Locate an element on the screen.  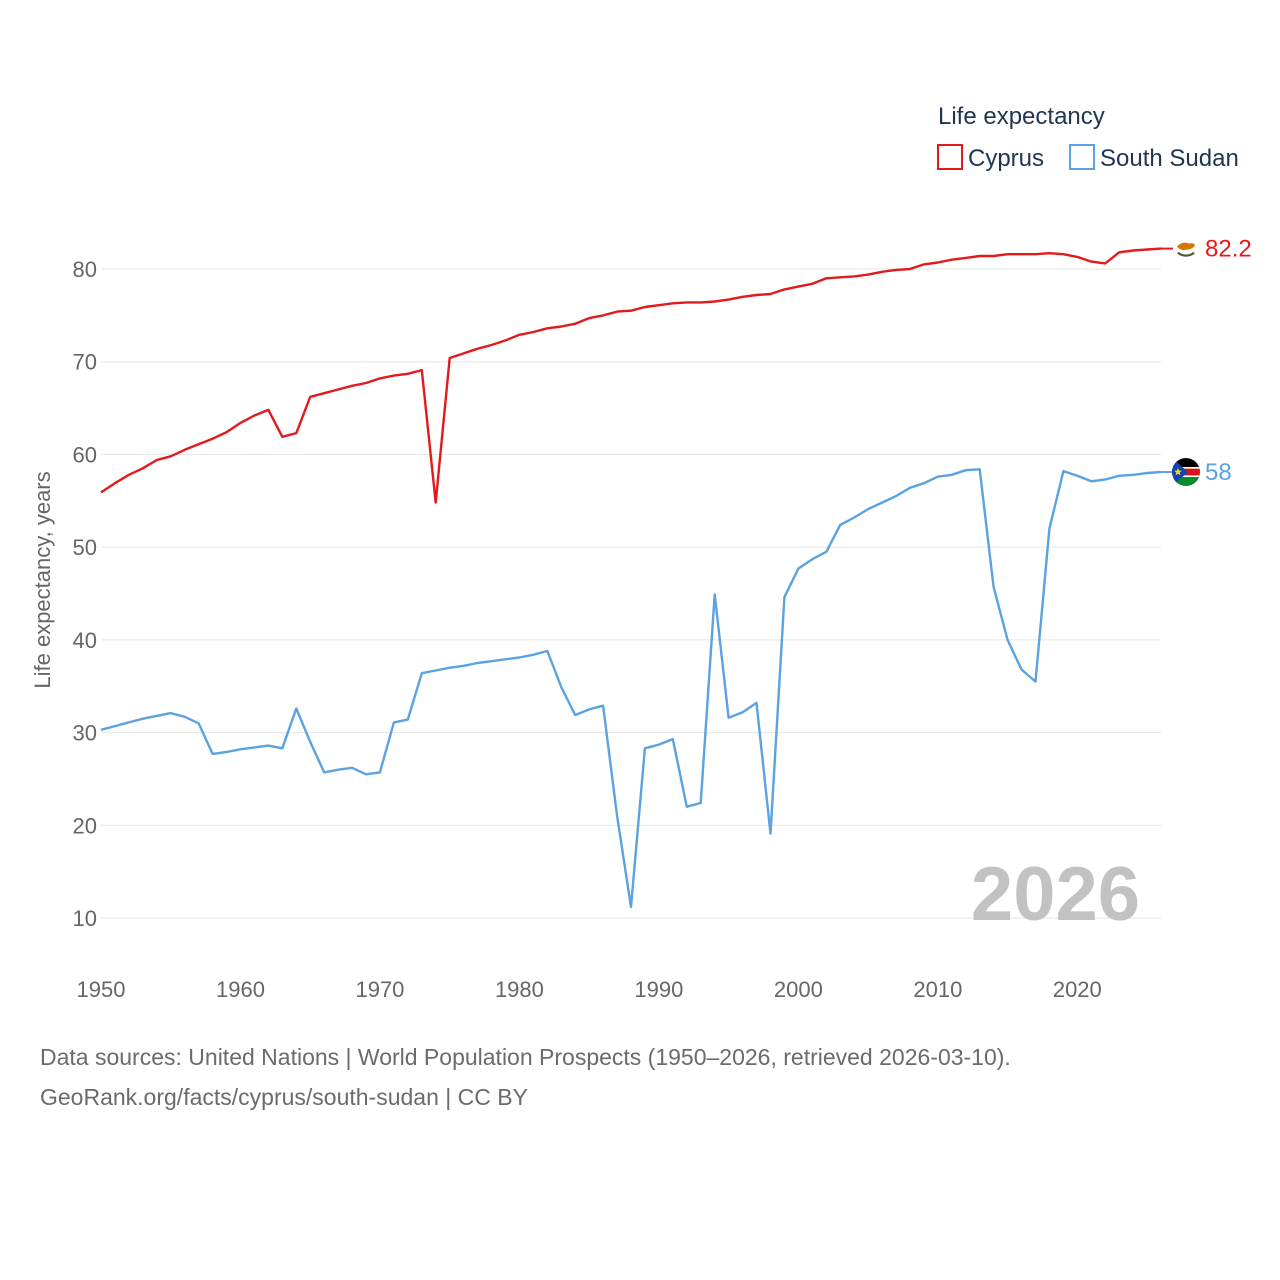
y-tick-label: 30 is located at coordinates (85, 733).